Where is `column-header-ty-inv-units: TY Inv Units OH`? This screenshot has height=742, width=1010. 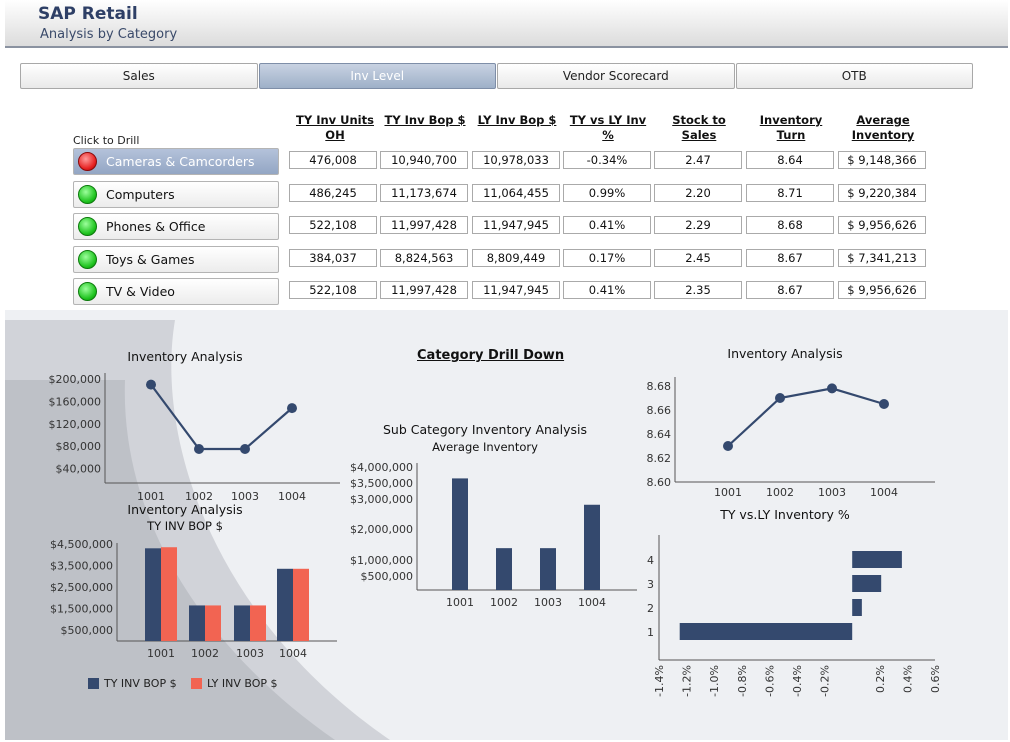 column-header-ty-inv-units: TY Inv Units OH is located at coordinates (335, 127).